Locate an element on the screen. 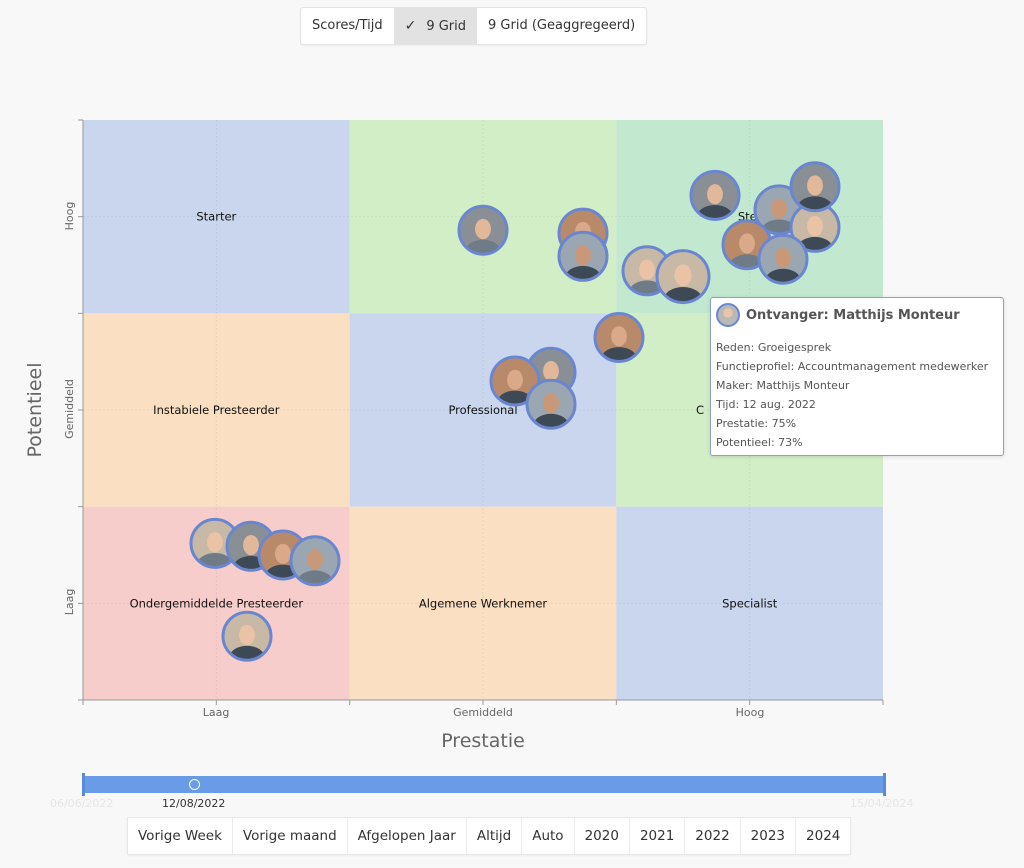  avatar is located at coordinates (728, 315).